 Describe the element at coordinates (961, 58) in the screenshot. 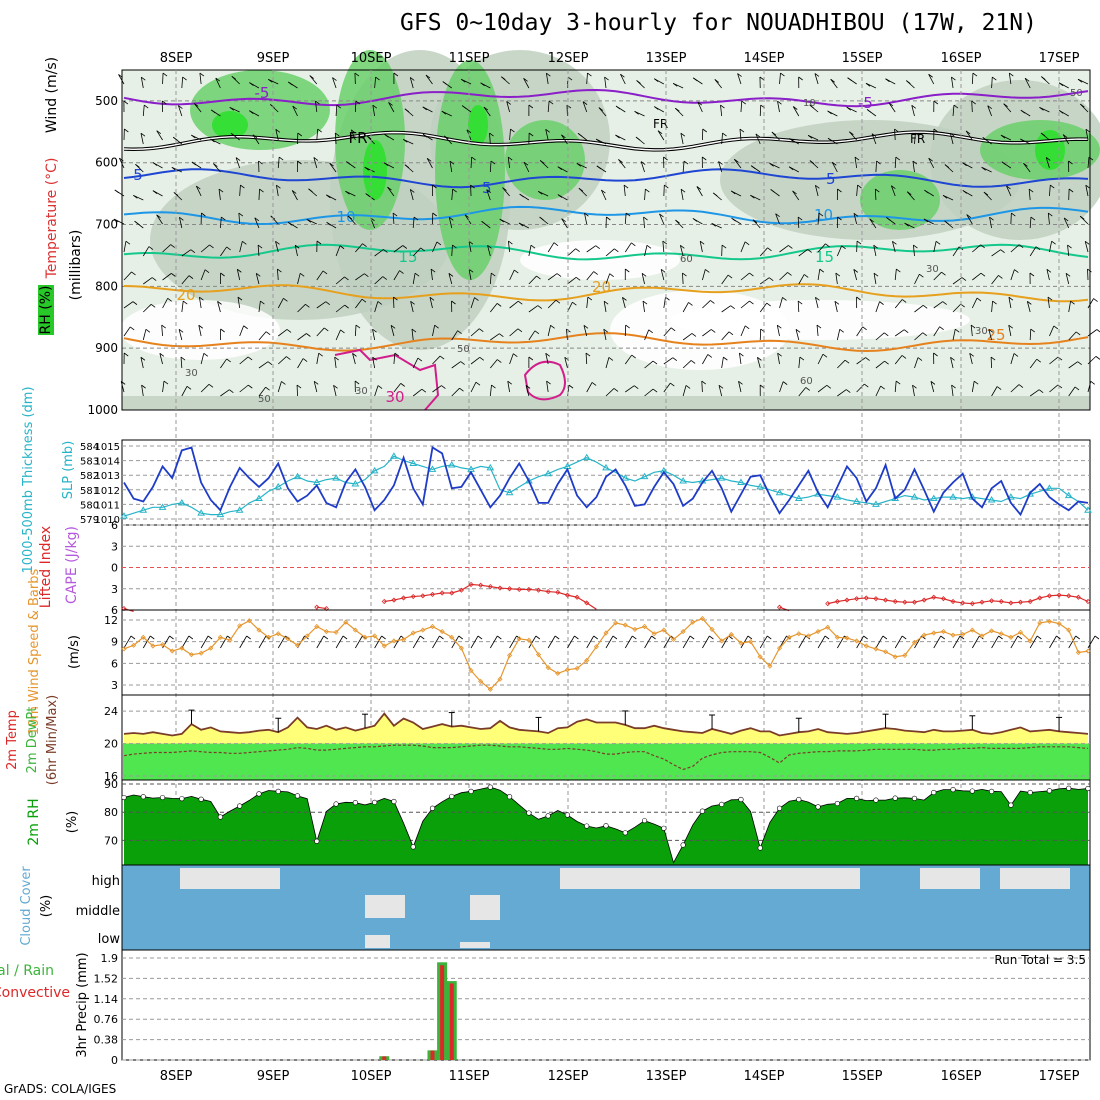

I see `top-date-label: 16SEP` at that location.